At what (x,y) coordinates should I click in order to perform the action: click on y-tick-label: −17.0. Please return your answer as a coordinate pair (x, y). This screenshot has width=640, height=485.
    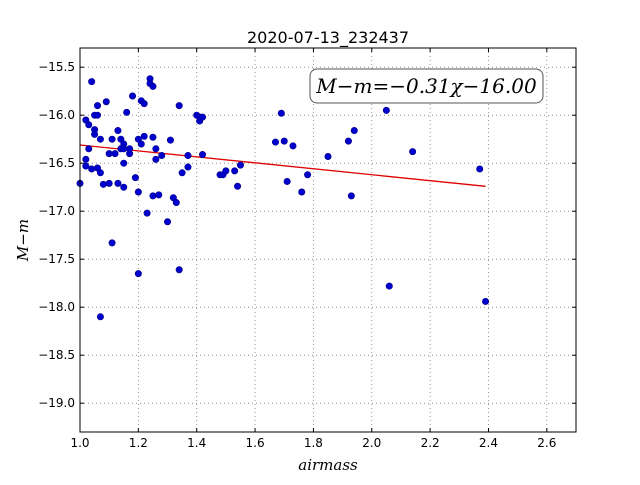
    Looking at the image, I should click on (56, 211).